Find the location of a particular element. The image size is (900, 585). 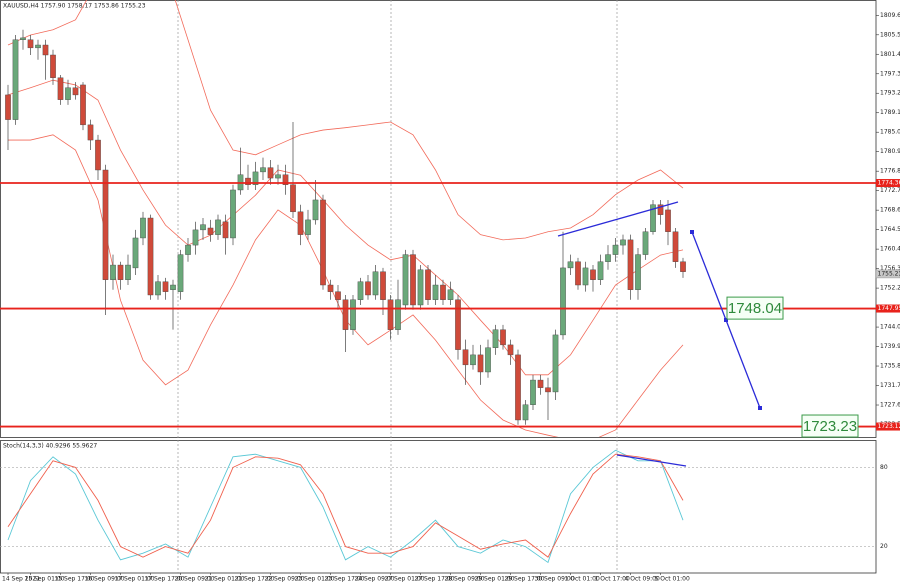

x-tick-label: 14 Sep 2021 is located at coordinates (21, 579).